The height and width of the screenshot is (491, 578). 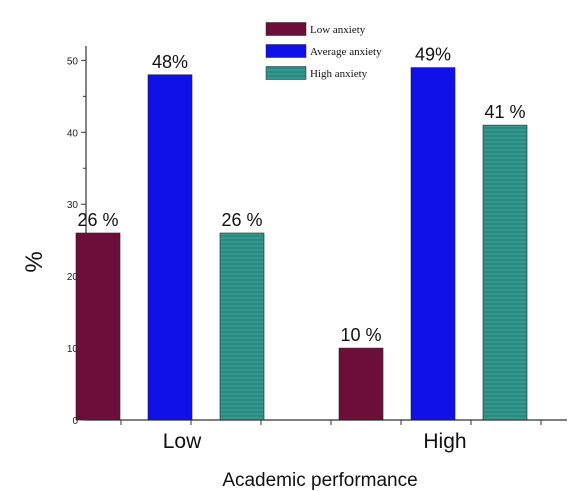 What do you see at coordinates (242, 326) in the screenshot?
I see `bar-high-anxiety-low` at bounding box center [242, 326].